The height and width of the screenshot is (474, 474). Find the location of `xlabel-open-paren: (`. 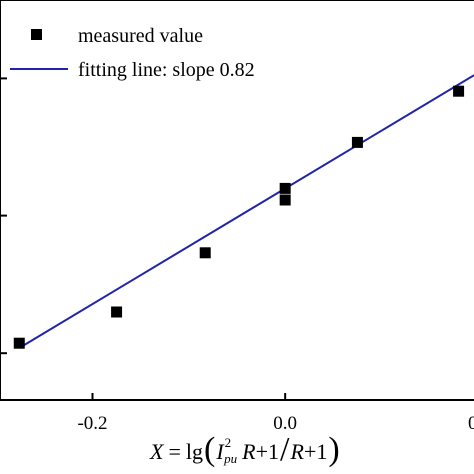

xlabel-open-paren: ( is located at coordinates (210, 449).